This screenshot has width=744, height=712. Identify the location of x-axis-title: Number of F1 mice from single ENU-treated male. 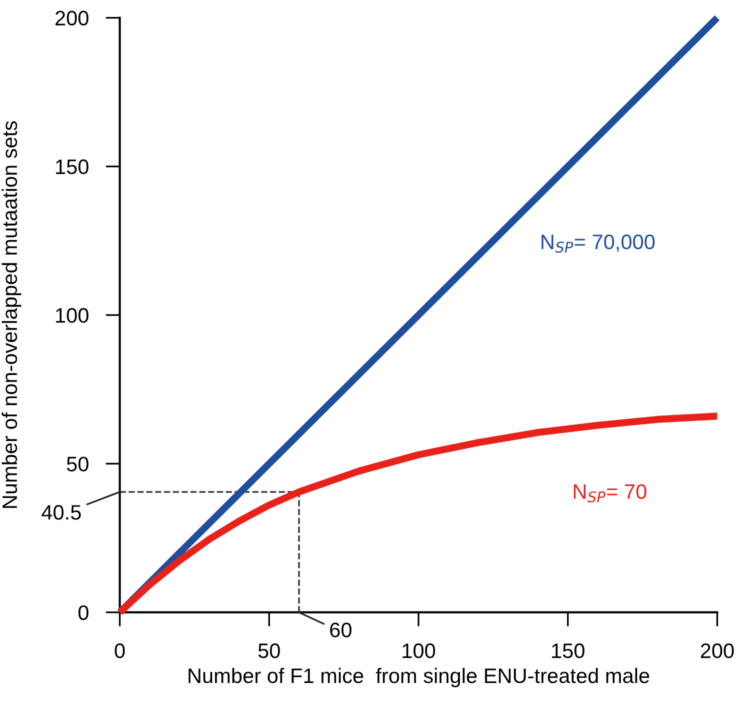
(419, 678).